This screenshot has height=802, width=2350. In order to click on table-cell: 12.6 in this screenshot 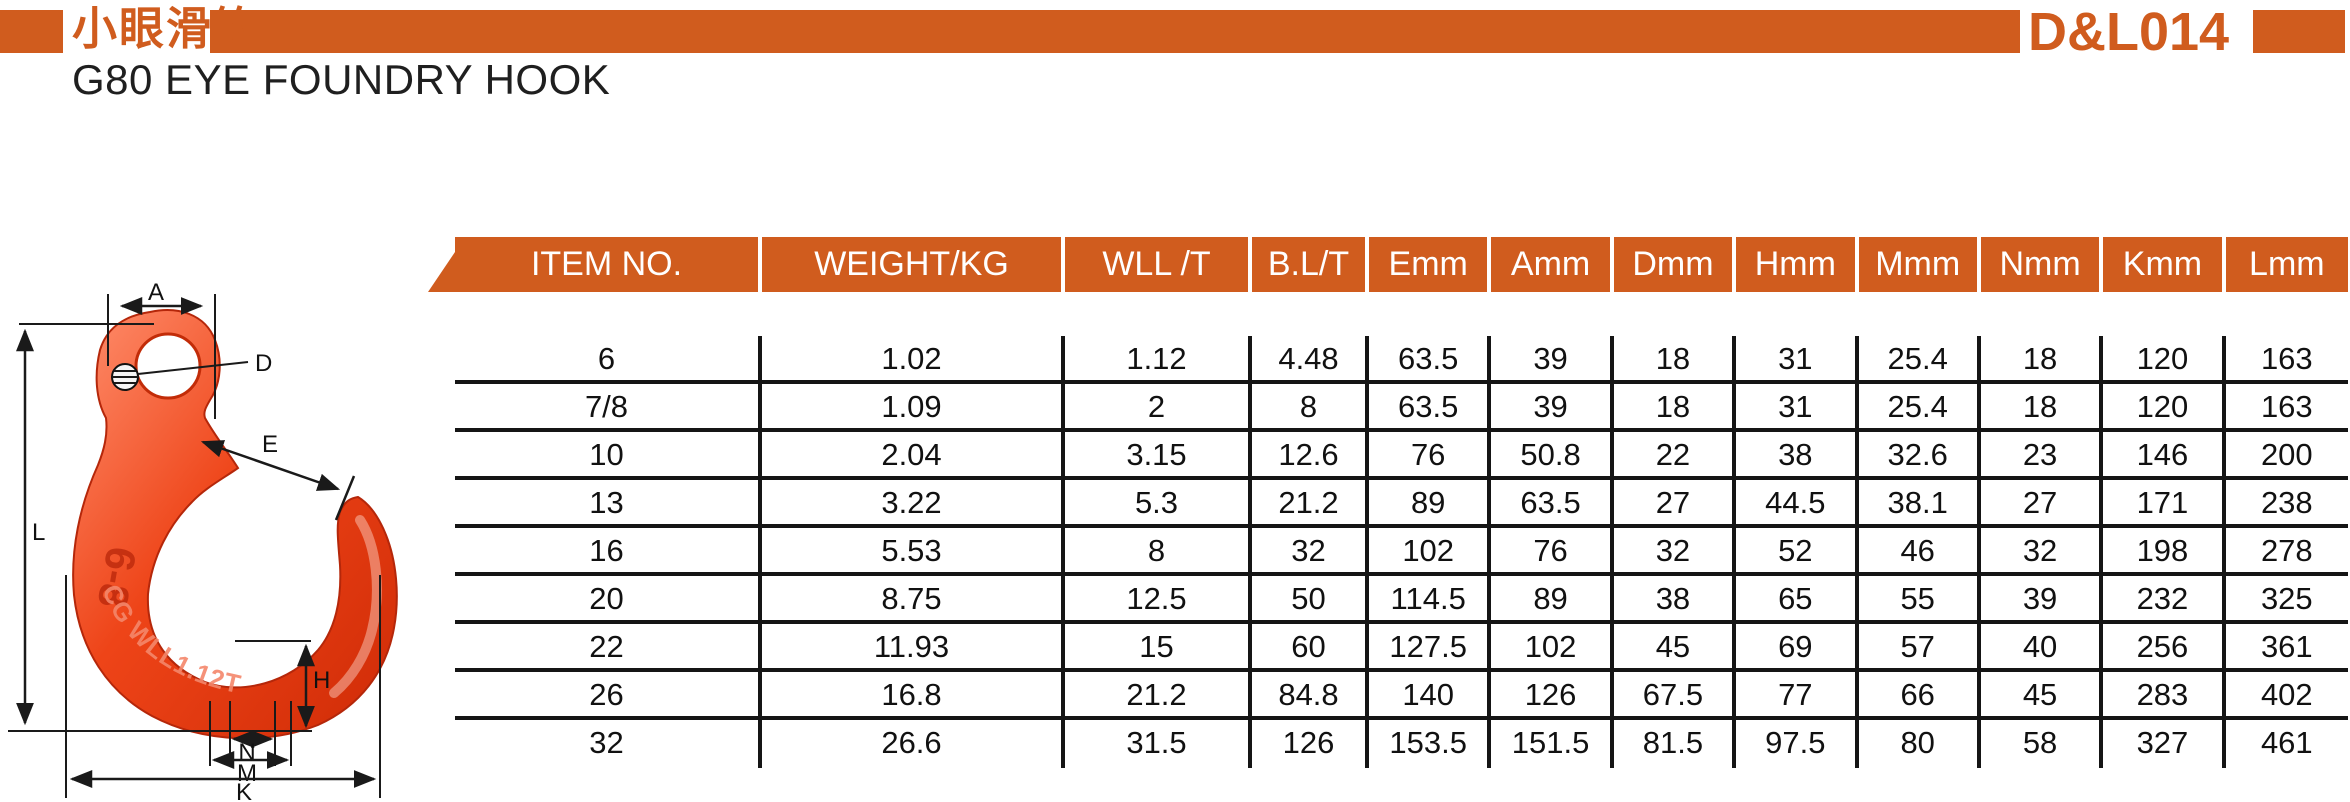, I will do `click(1310, 456)`.